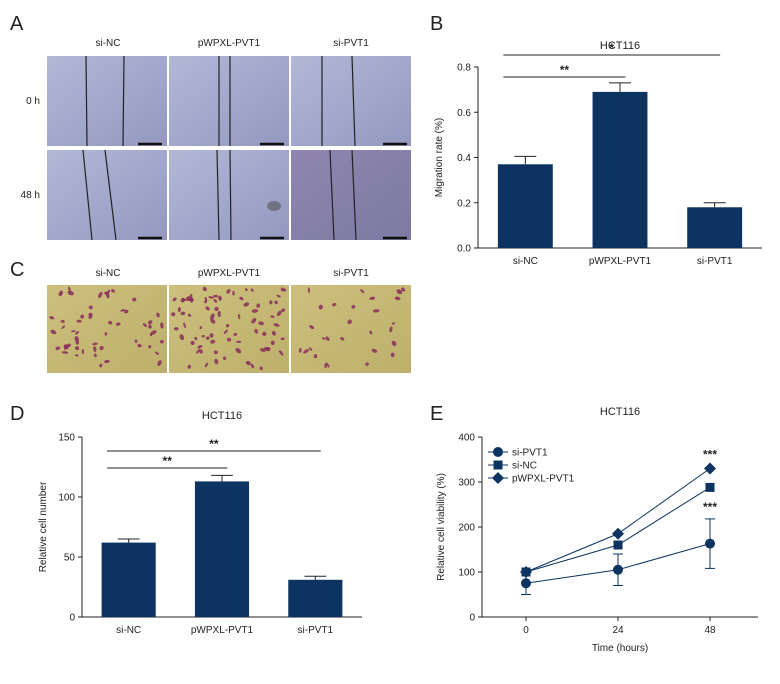 The image size is (780, 684). Describe the element at coordinates (618, 630) in the screenshot. I see `x-tick-label: 24` at that location.